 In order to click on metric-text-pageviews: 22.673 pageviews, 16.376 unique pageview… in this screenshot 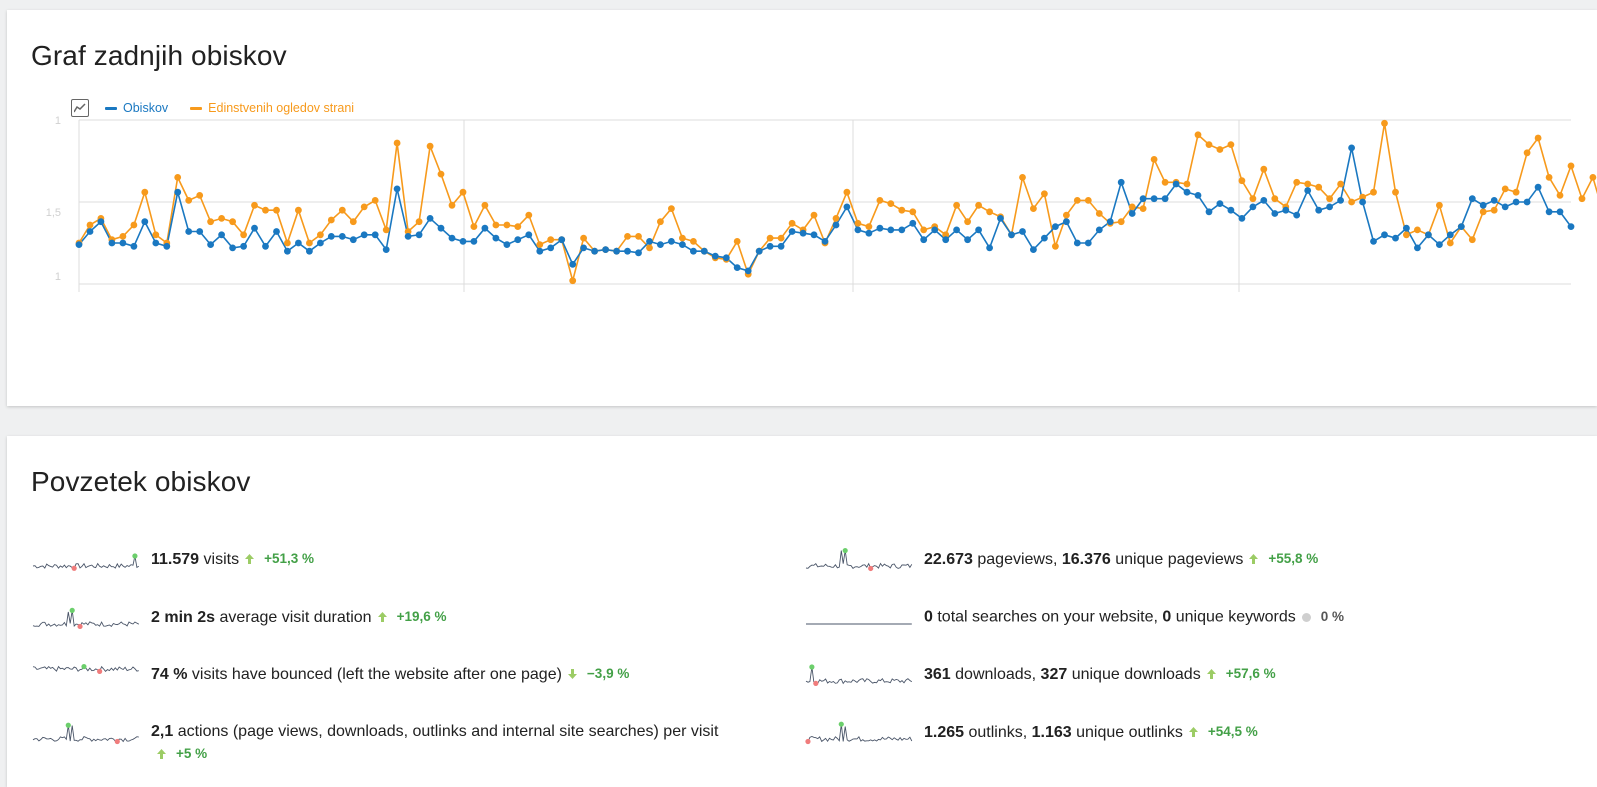, I will do `click(1121, 559)`.